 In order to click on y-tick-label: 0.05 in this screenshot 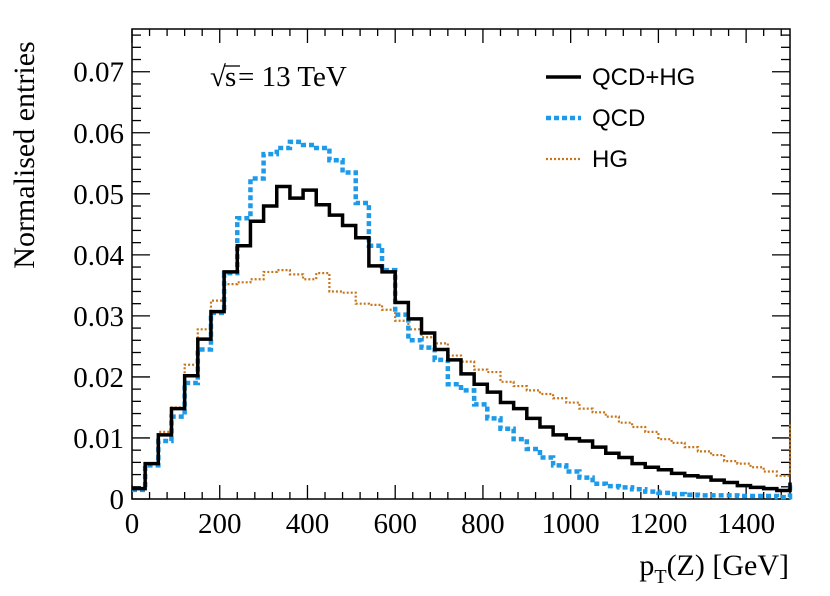, I will do `click(98, 195)`.